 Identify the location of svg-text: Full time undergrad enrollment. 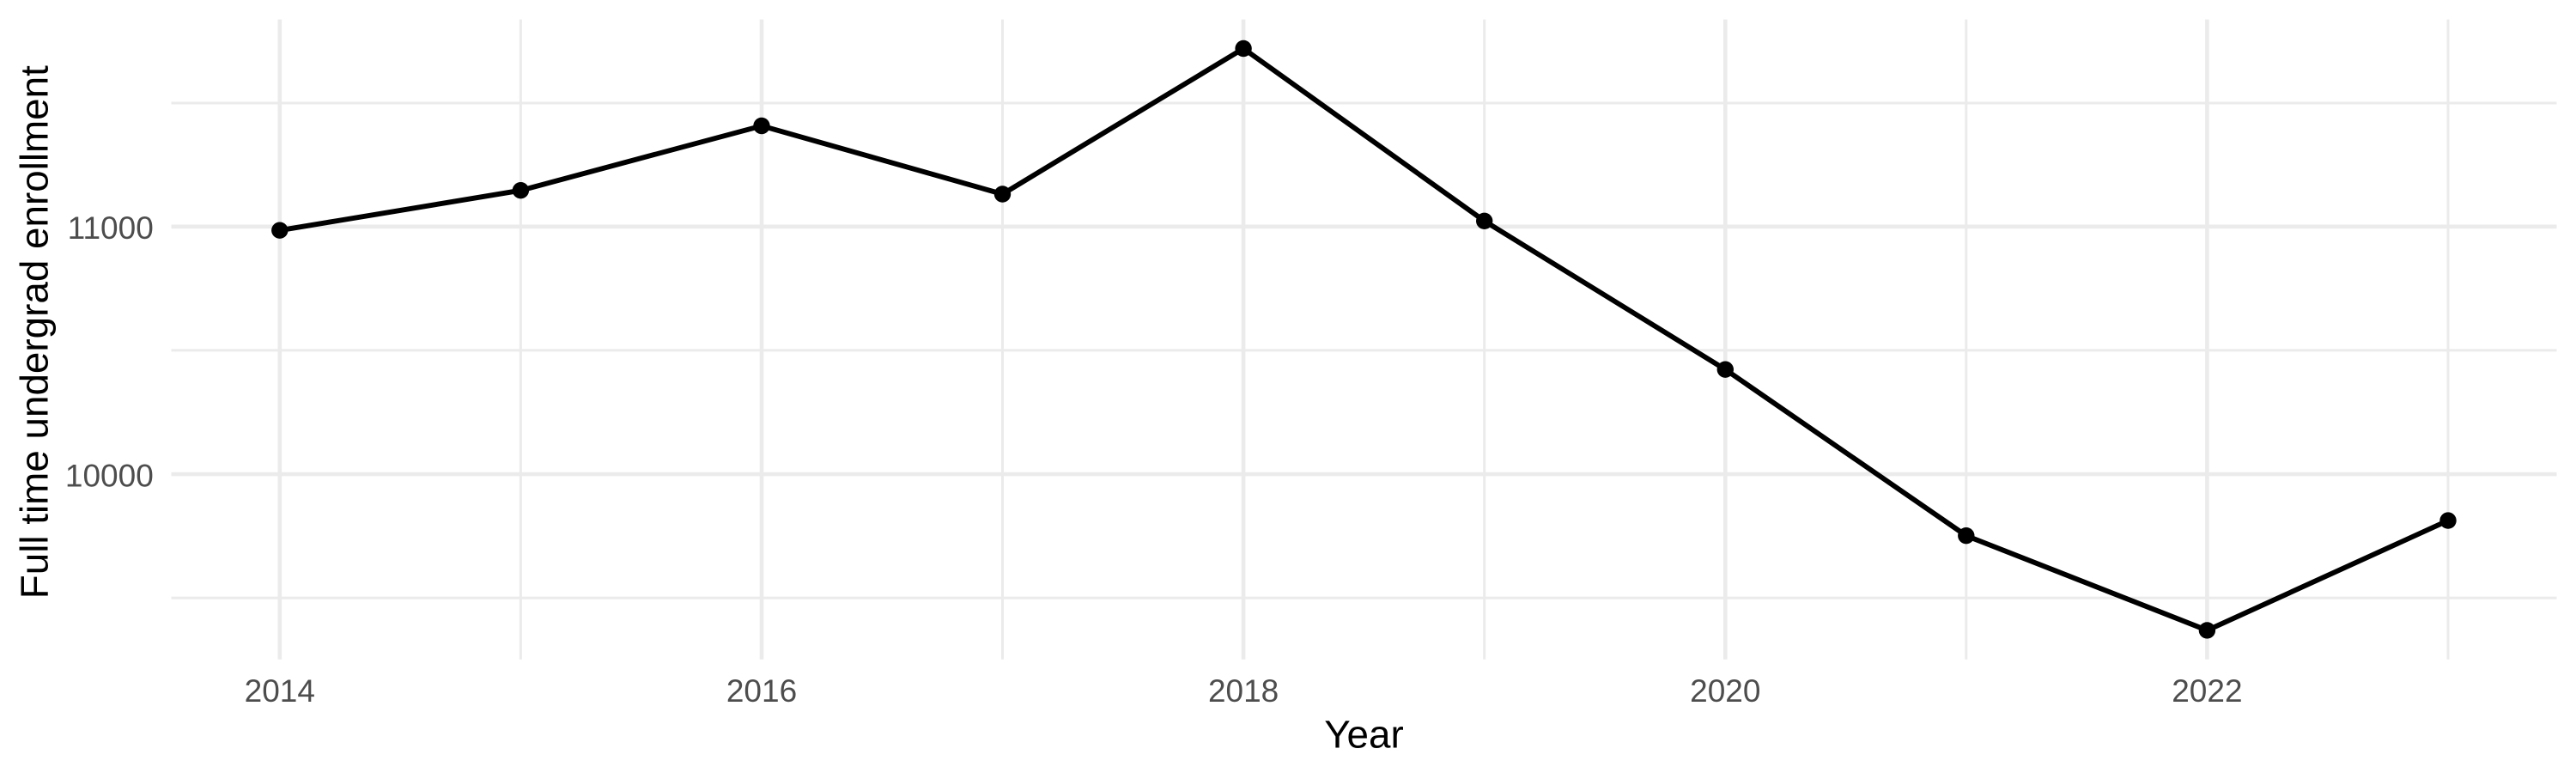
(34, 332).